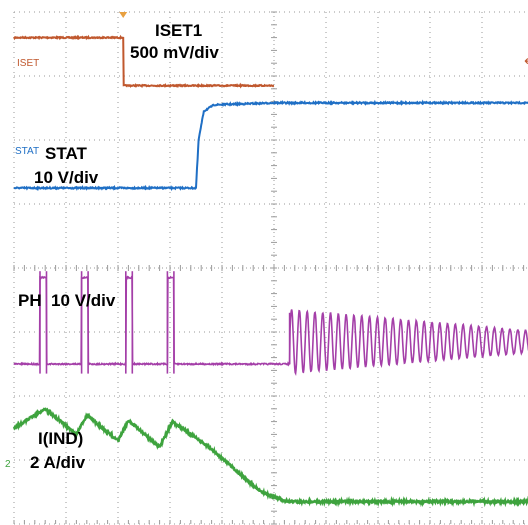 This screenshot has height=525, width=528. I want to click on stat-label-name: STAT, so click(66, 153).